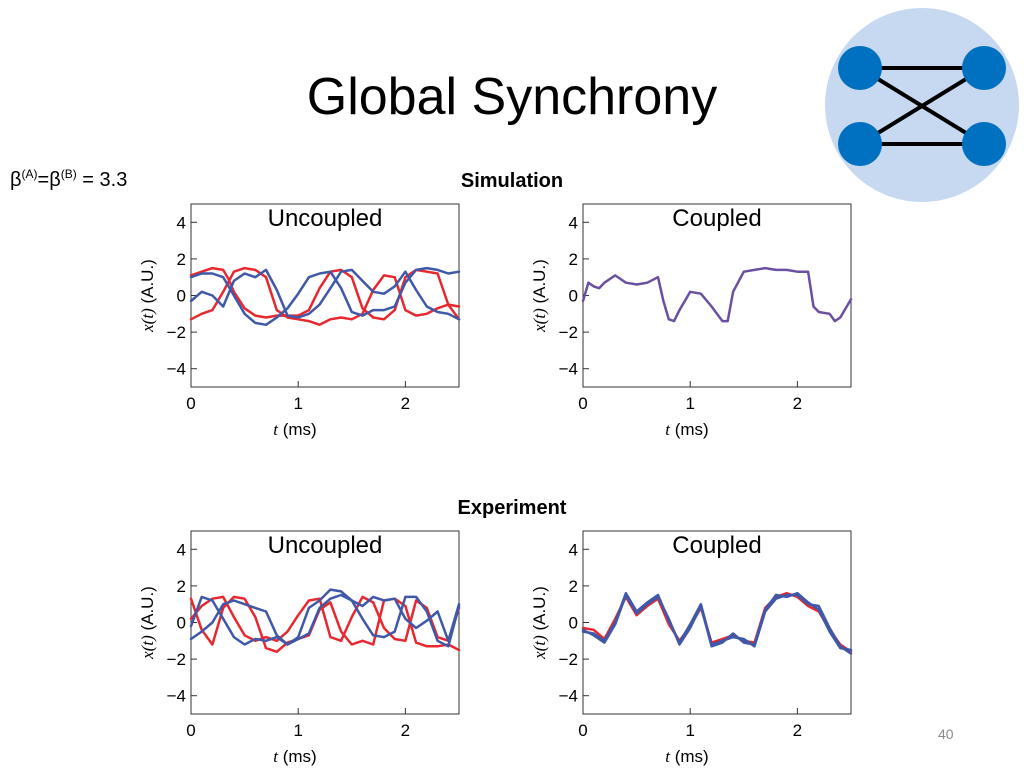  I want to click on beta-value: = 3.3, so click(102, 180).